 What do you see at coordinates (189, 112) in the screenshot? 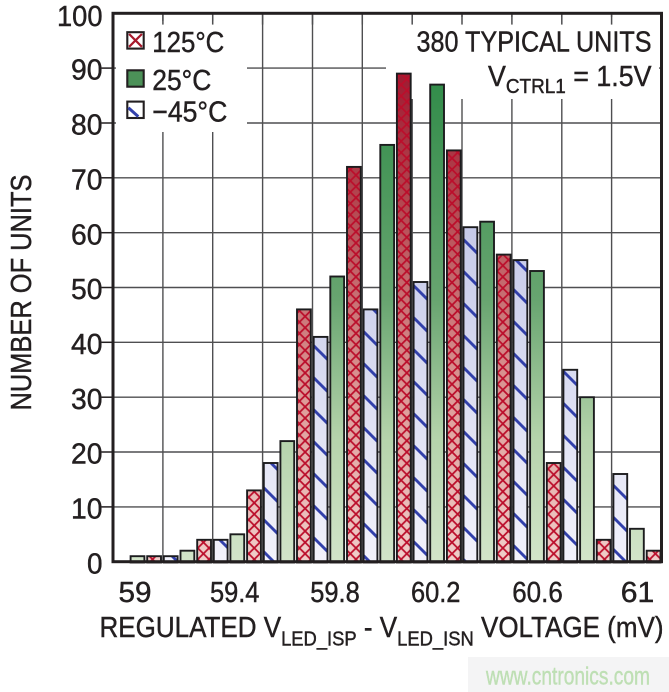
I see `svg-text: −45°C` at bounding box center [189, 112].